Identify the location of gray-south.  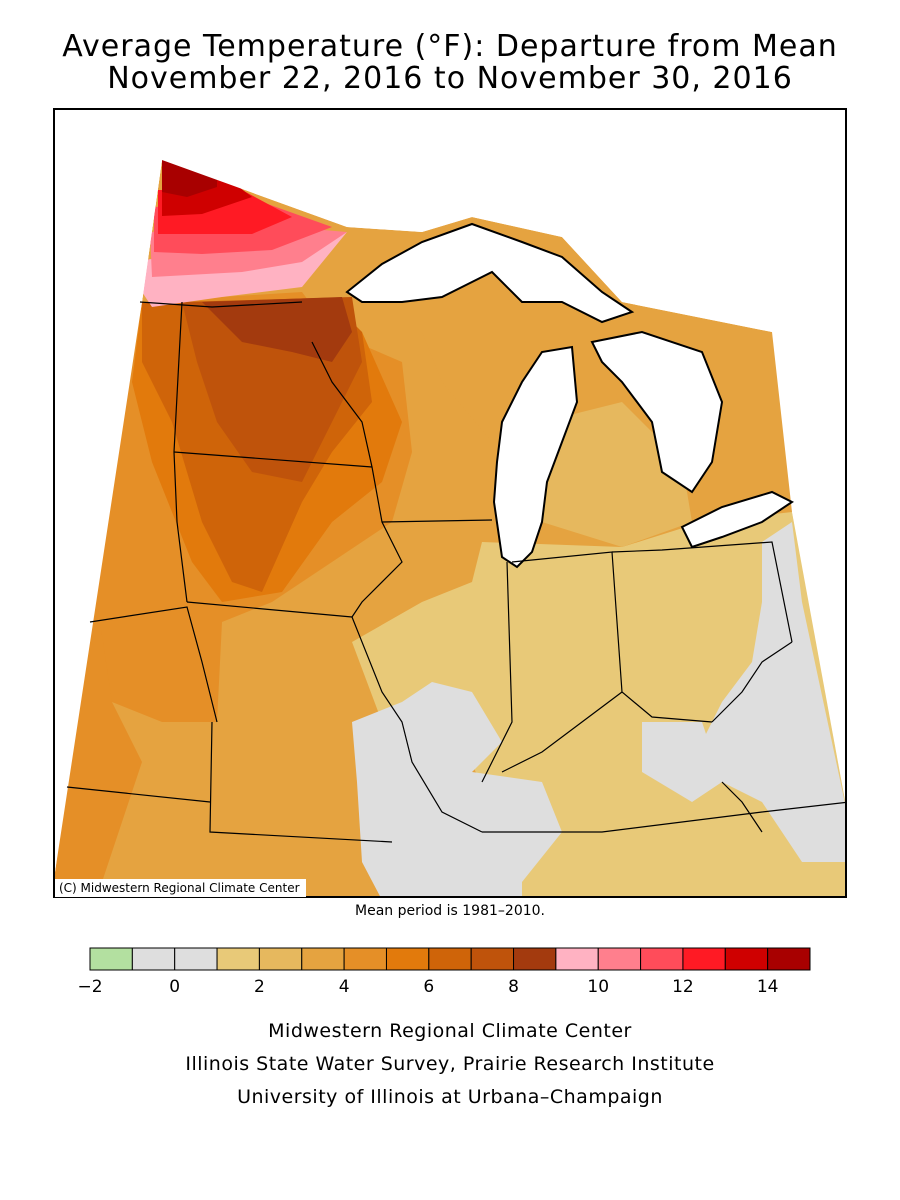
(457, 789).